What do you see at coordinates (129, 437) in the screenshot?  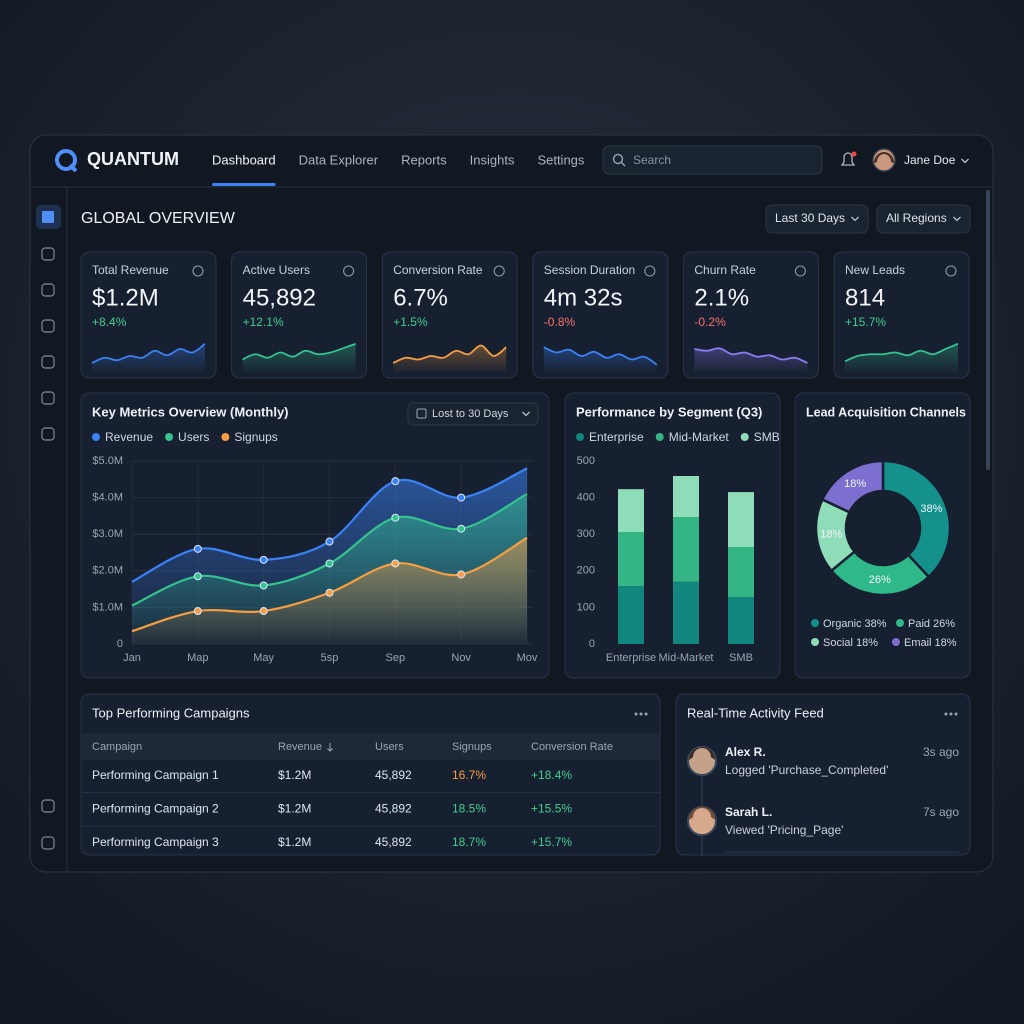 I see `legend-label: Revenue` at bounding box center [129, 437].